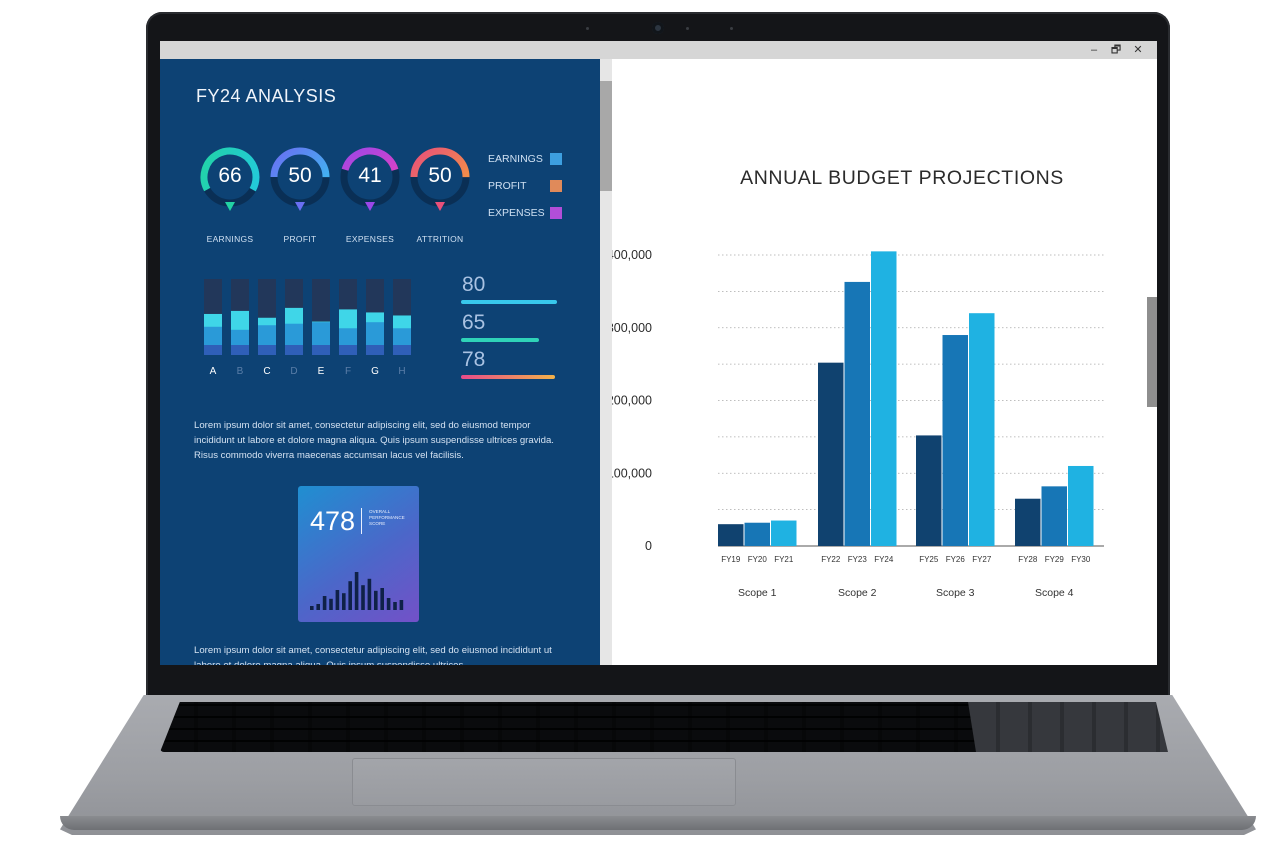  What do you see at coordinates (348, 371) in the screenshot?
I see `mini-bar-category: F` at bounding box center [348, 371].